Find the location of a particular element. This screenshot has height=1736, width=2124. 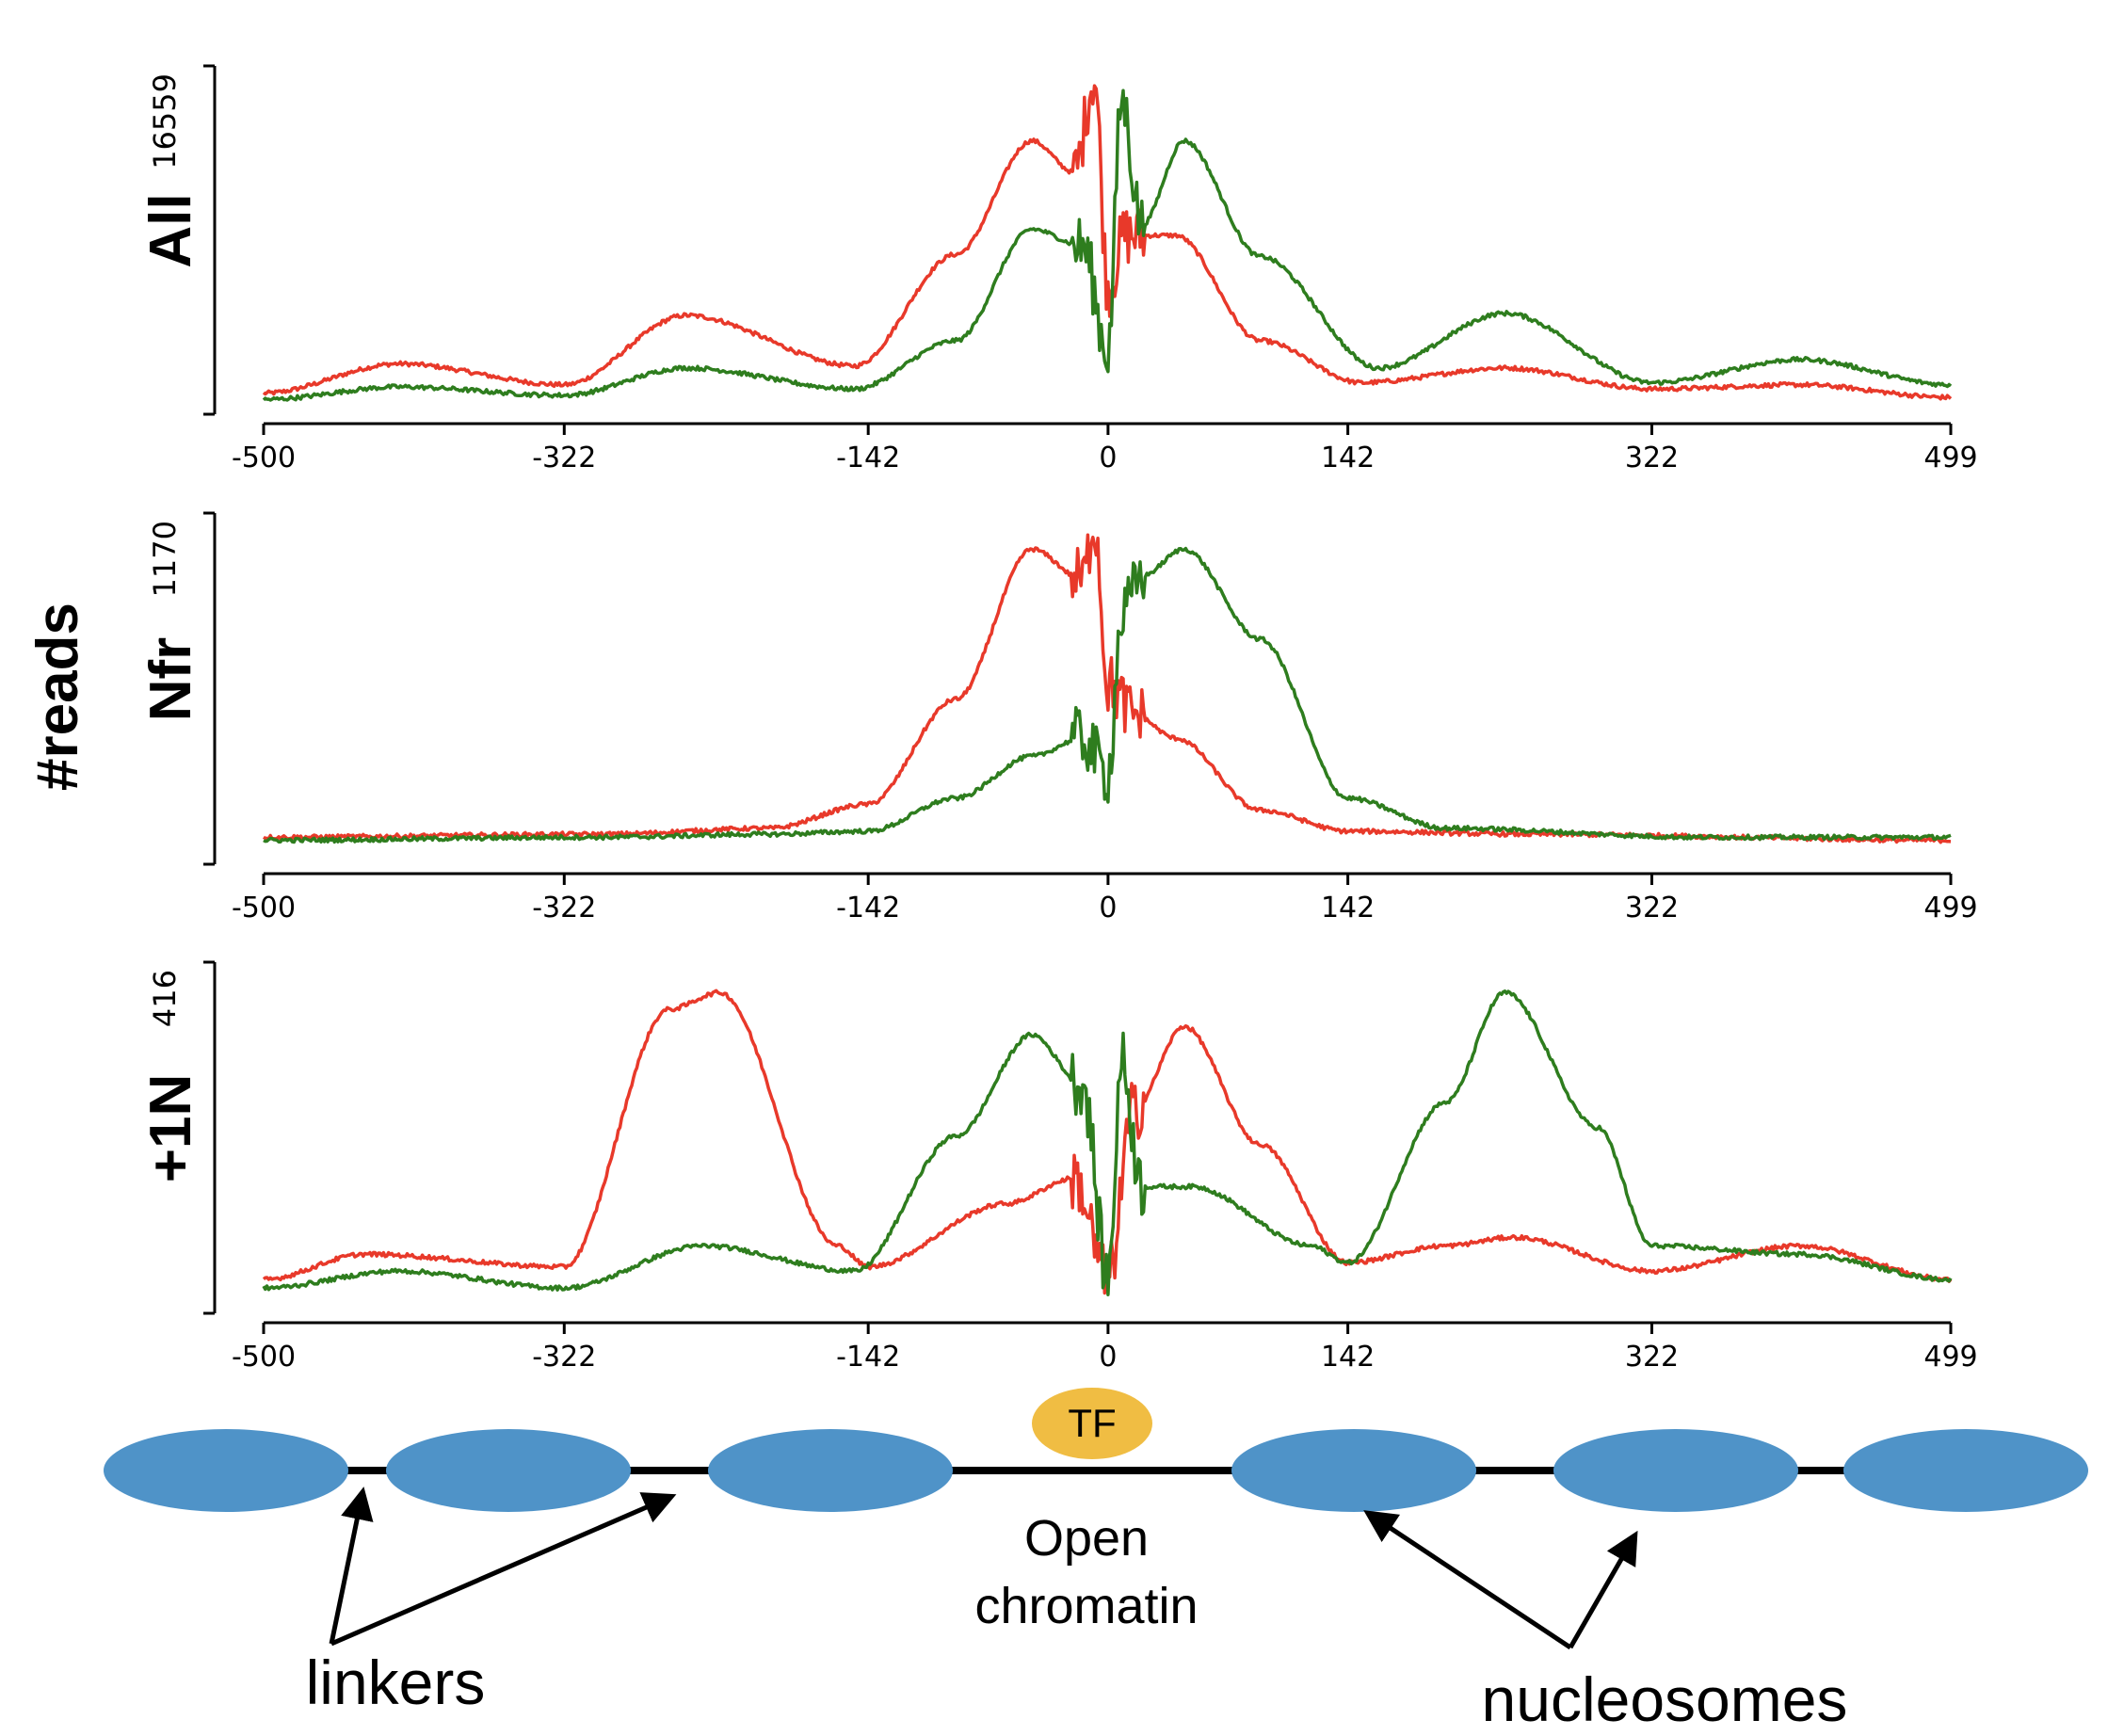

tf-protein is located at coordinates (1092, 1424).